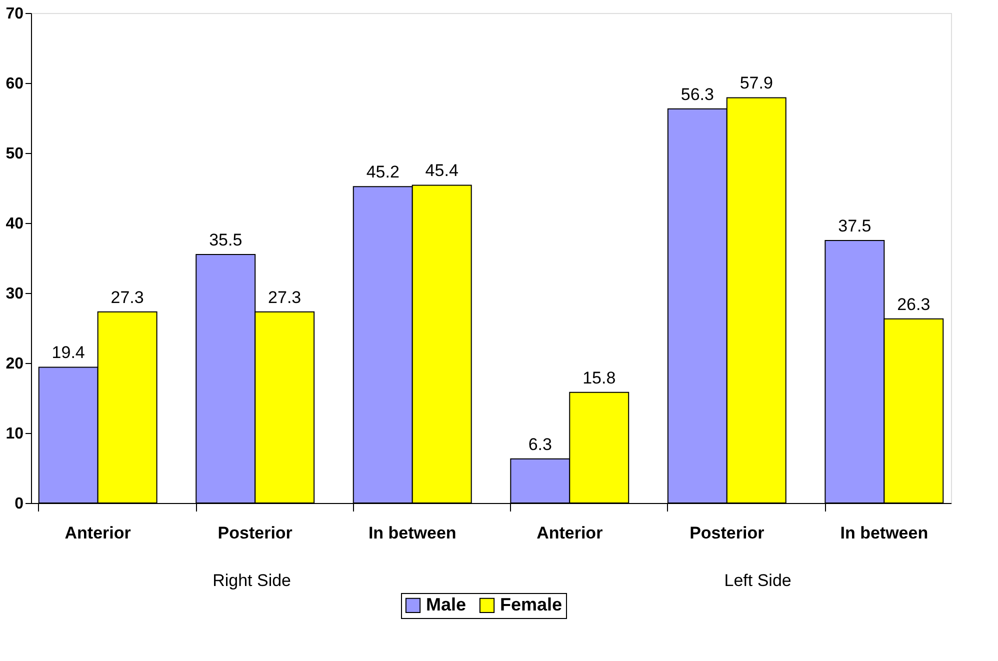 The height and width of the screenshot is (661, 998). What do you see at coordinates (758, 580) in the screenshot?
I see `text: Left Side` at bounding box center [758, 580].